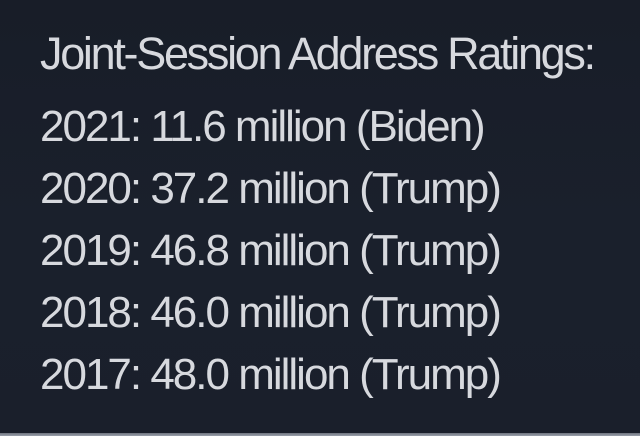  I want to click on rating-item-2019: 2019: 46.8 million (Trump), so click(271, 250).